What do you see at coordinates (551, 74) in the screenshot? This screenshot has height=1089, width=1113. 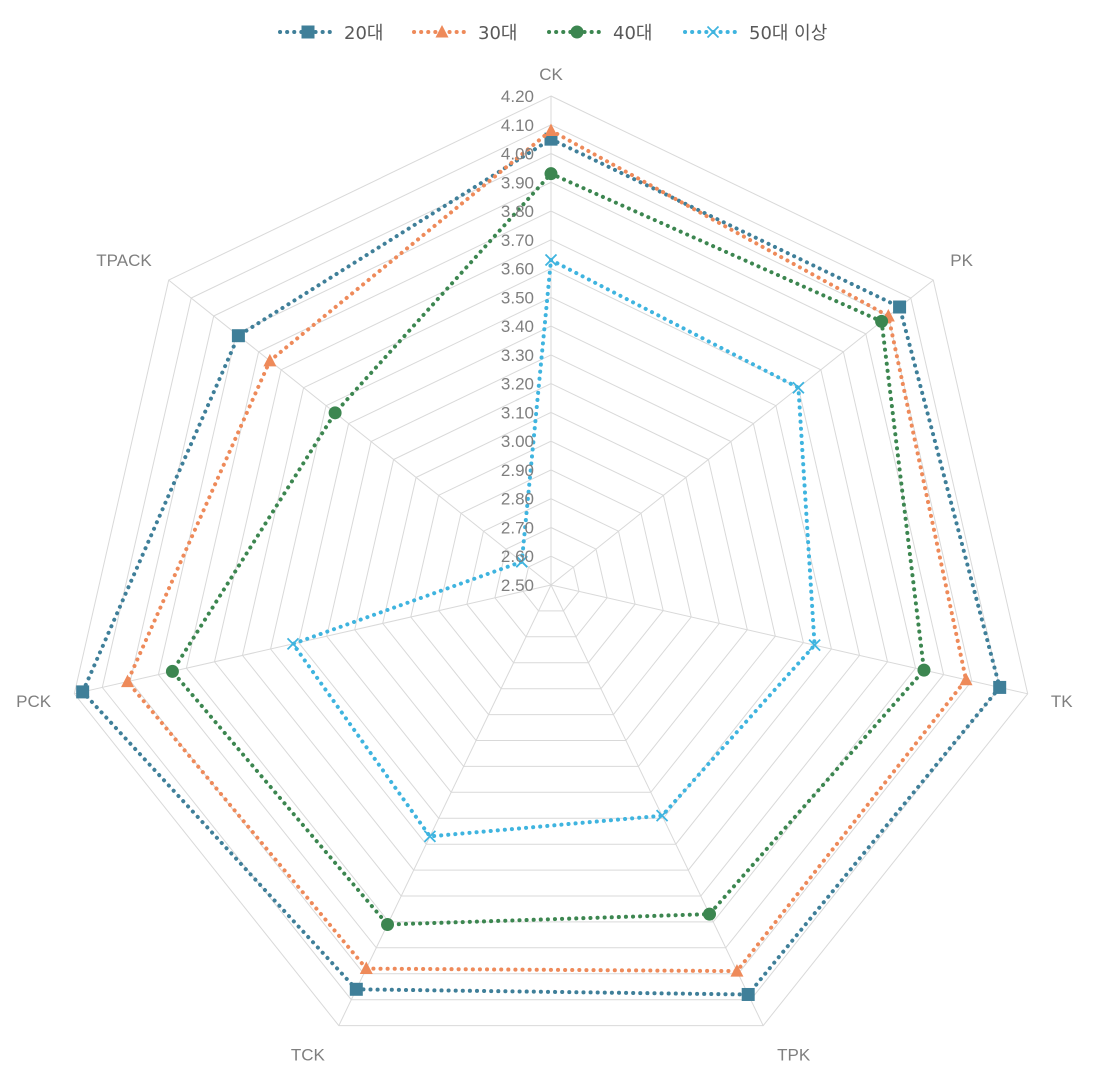 I see `category-label-ck: CK` at bounding box center [551, 74].